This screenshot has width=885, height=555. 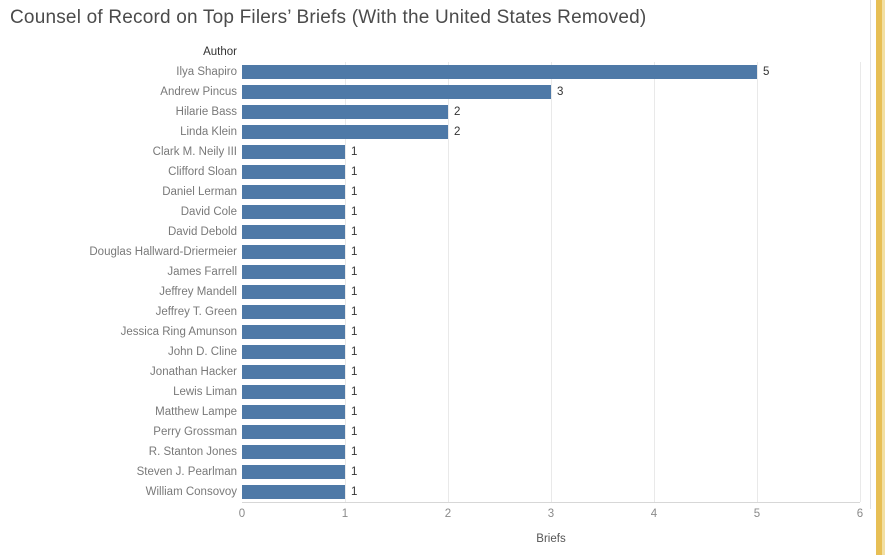 What do you see at coordinates (883, 277) in the screenshot?
I see `scrollbar-strip-highlight` at bounding box center [883, 277].